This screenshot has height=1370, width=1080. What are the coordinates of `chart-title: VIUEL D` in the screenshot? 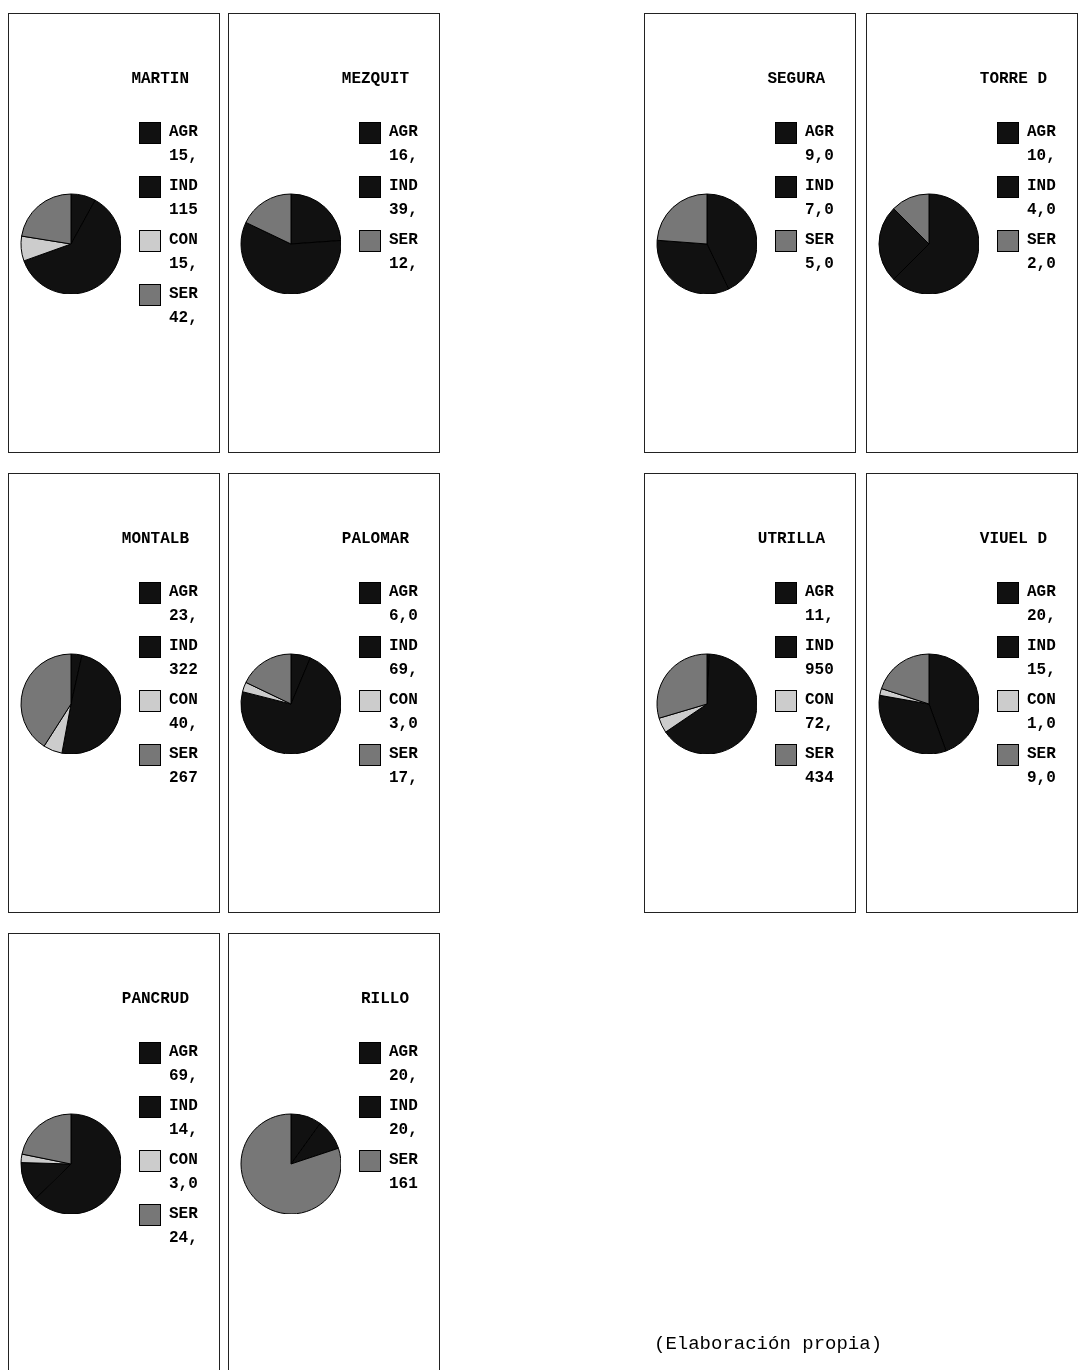 It's located at (1013, 539).